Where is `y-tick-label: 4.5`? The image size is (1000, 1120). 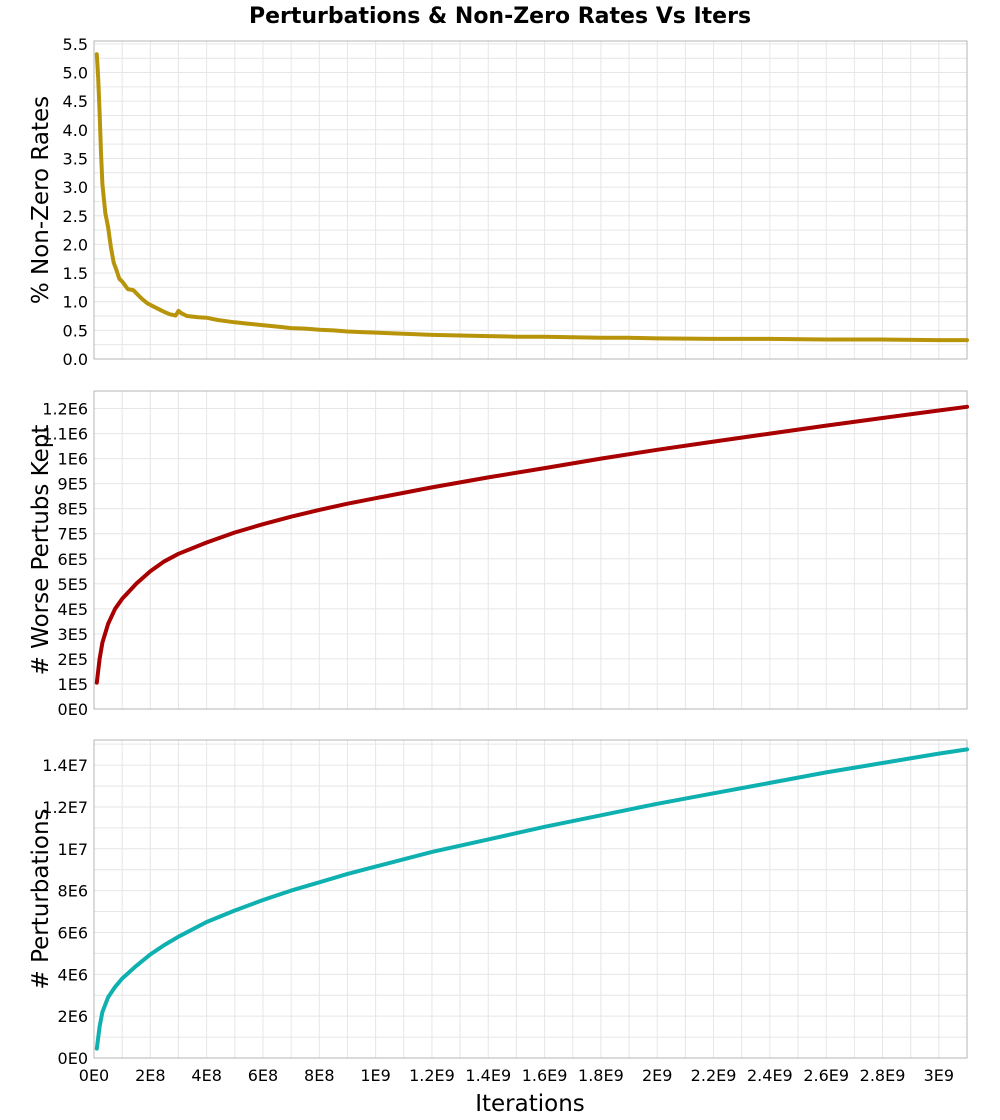 y-tick-label: 4.5 is located at coordinates (75, 101).